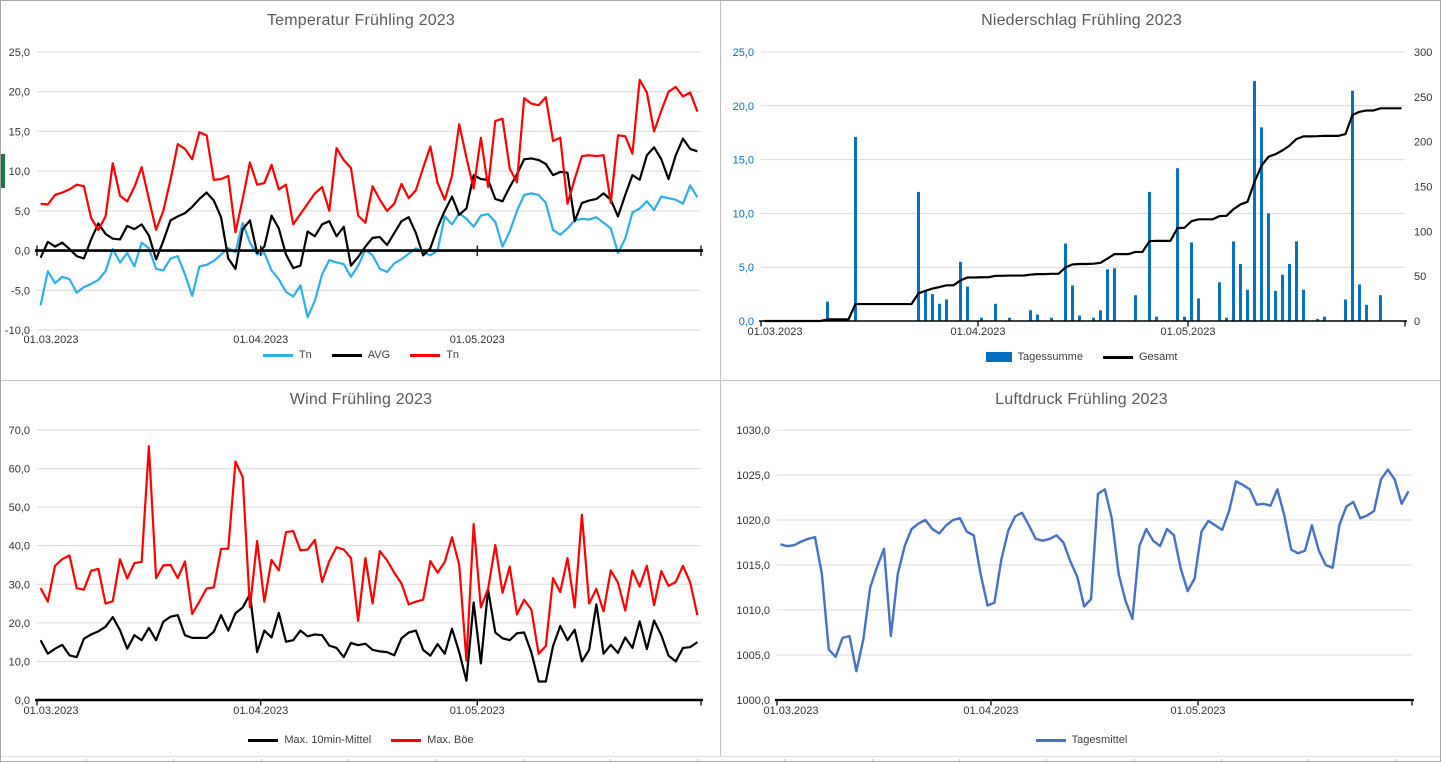 This screenshot has width=1441, height=762. Describe the element at coordinates (1423, 232) in the screenshot. I see `y2-axis-tick-label: 100` at that location.